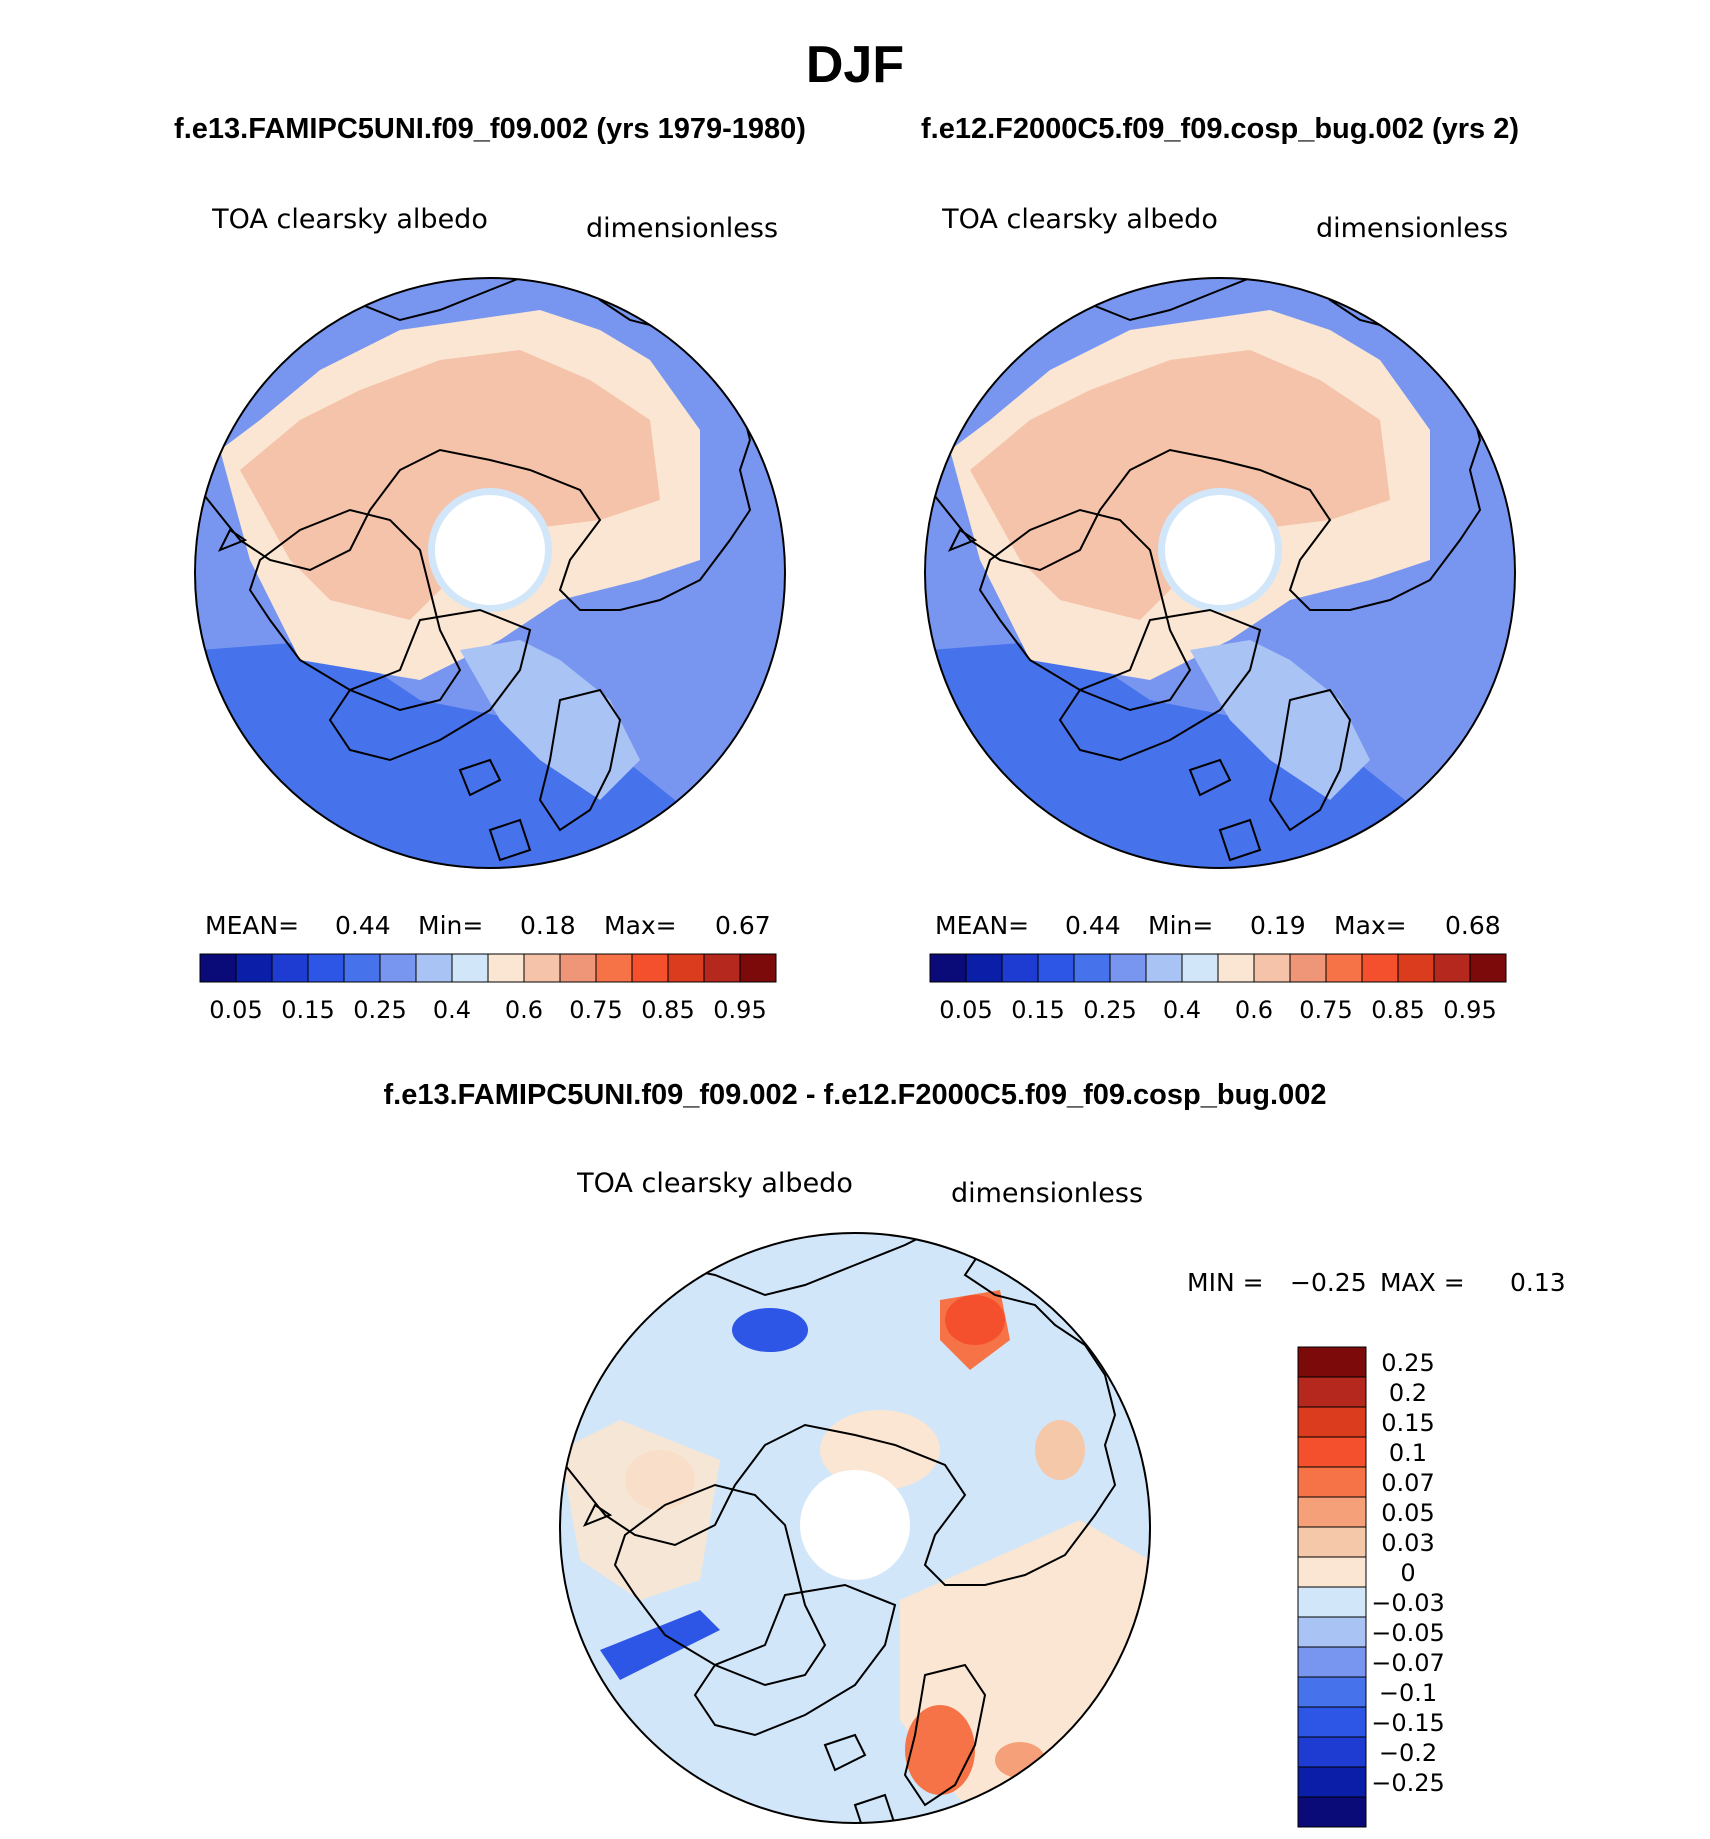  Describe the element at coordinates (1079, 219) in the screenshot. I see `panel-b-variable: TOA clearsky albedo` at that location.